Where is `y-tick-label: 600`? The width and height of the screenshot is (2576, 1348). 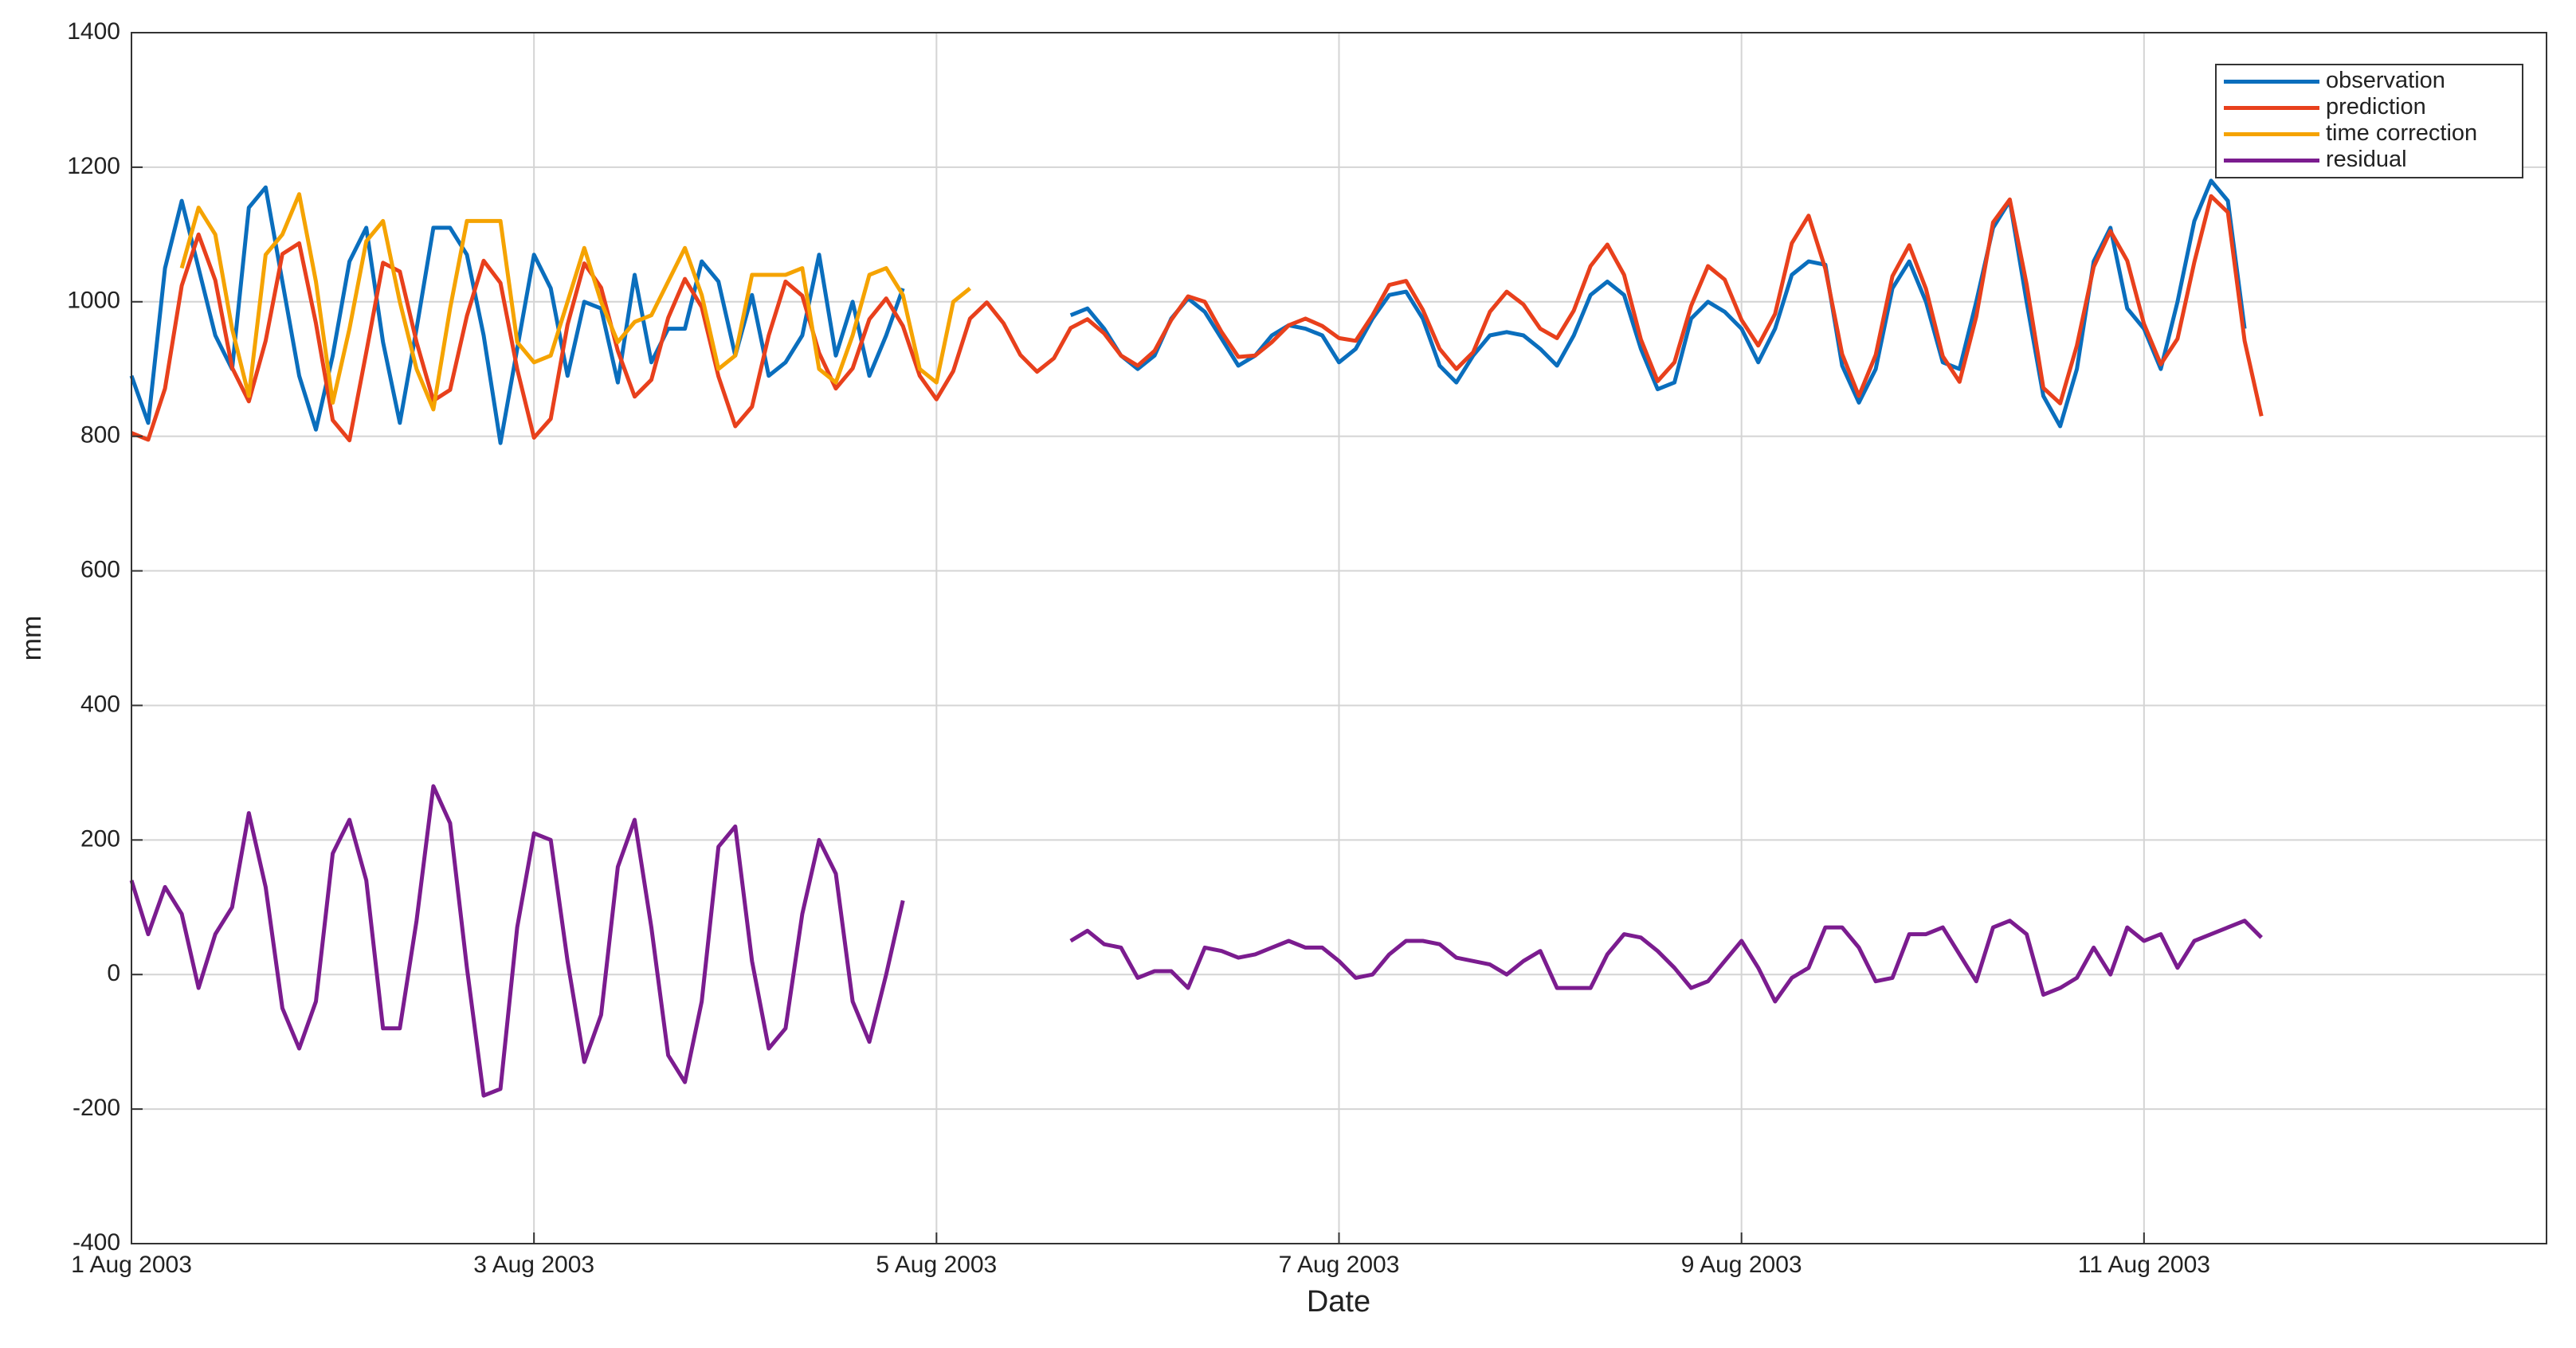
y-tick-label: 600 is located at coordinates (100, 569).